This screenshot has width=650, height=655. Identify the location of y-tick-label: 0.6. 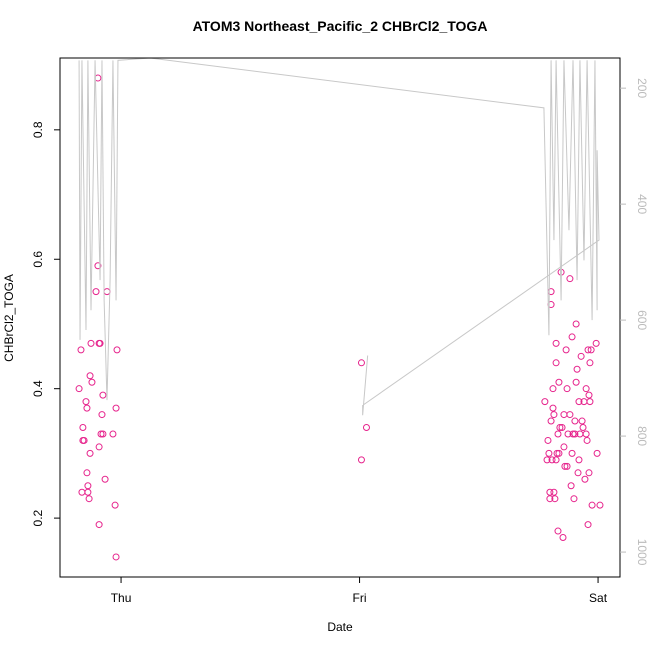
(38, 259).